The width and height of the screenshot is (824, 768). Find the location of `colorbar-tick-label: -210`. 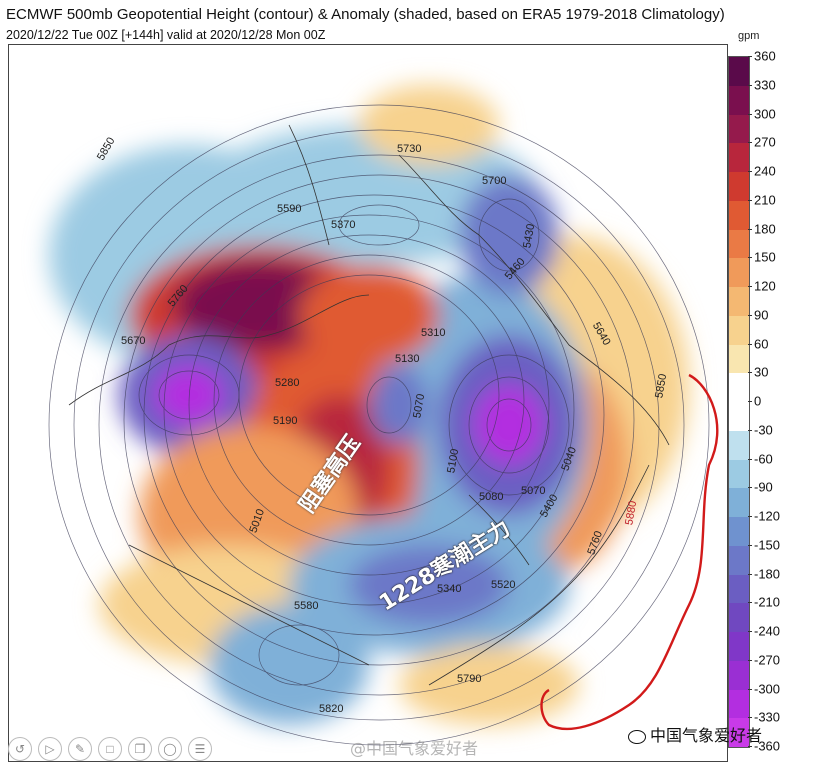

colorbar-tick-label: -210 is located at coordinates (767, 602).